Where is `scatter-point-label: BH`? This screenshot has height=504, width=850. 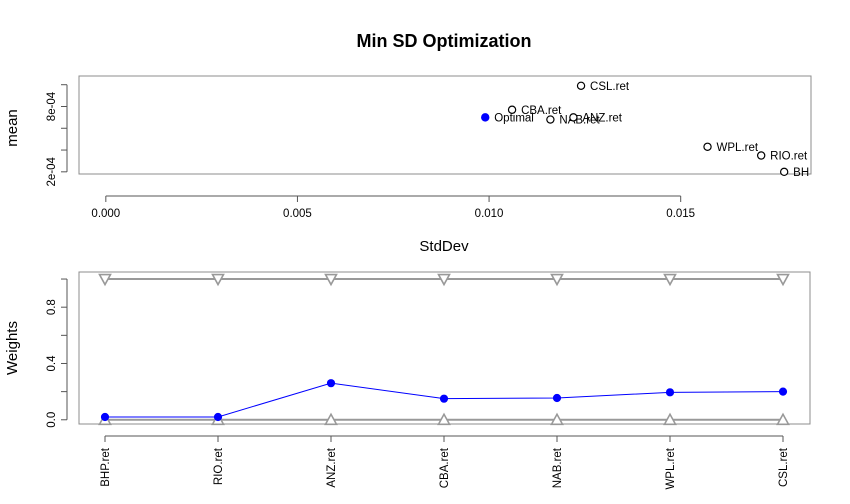
scatter-point-label: BH is located at coordinates (801, 173).